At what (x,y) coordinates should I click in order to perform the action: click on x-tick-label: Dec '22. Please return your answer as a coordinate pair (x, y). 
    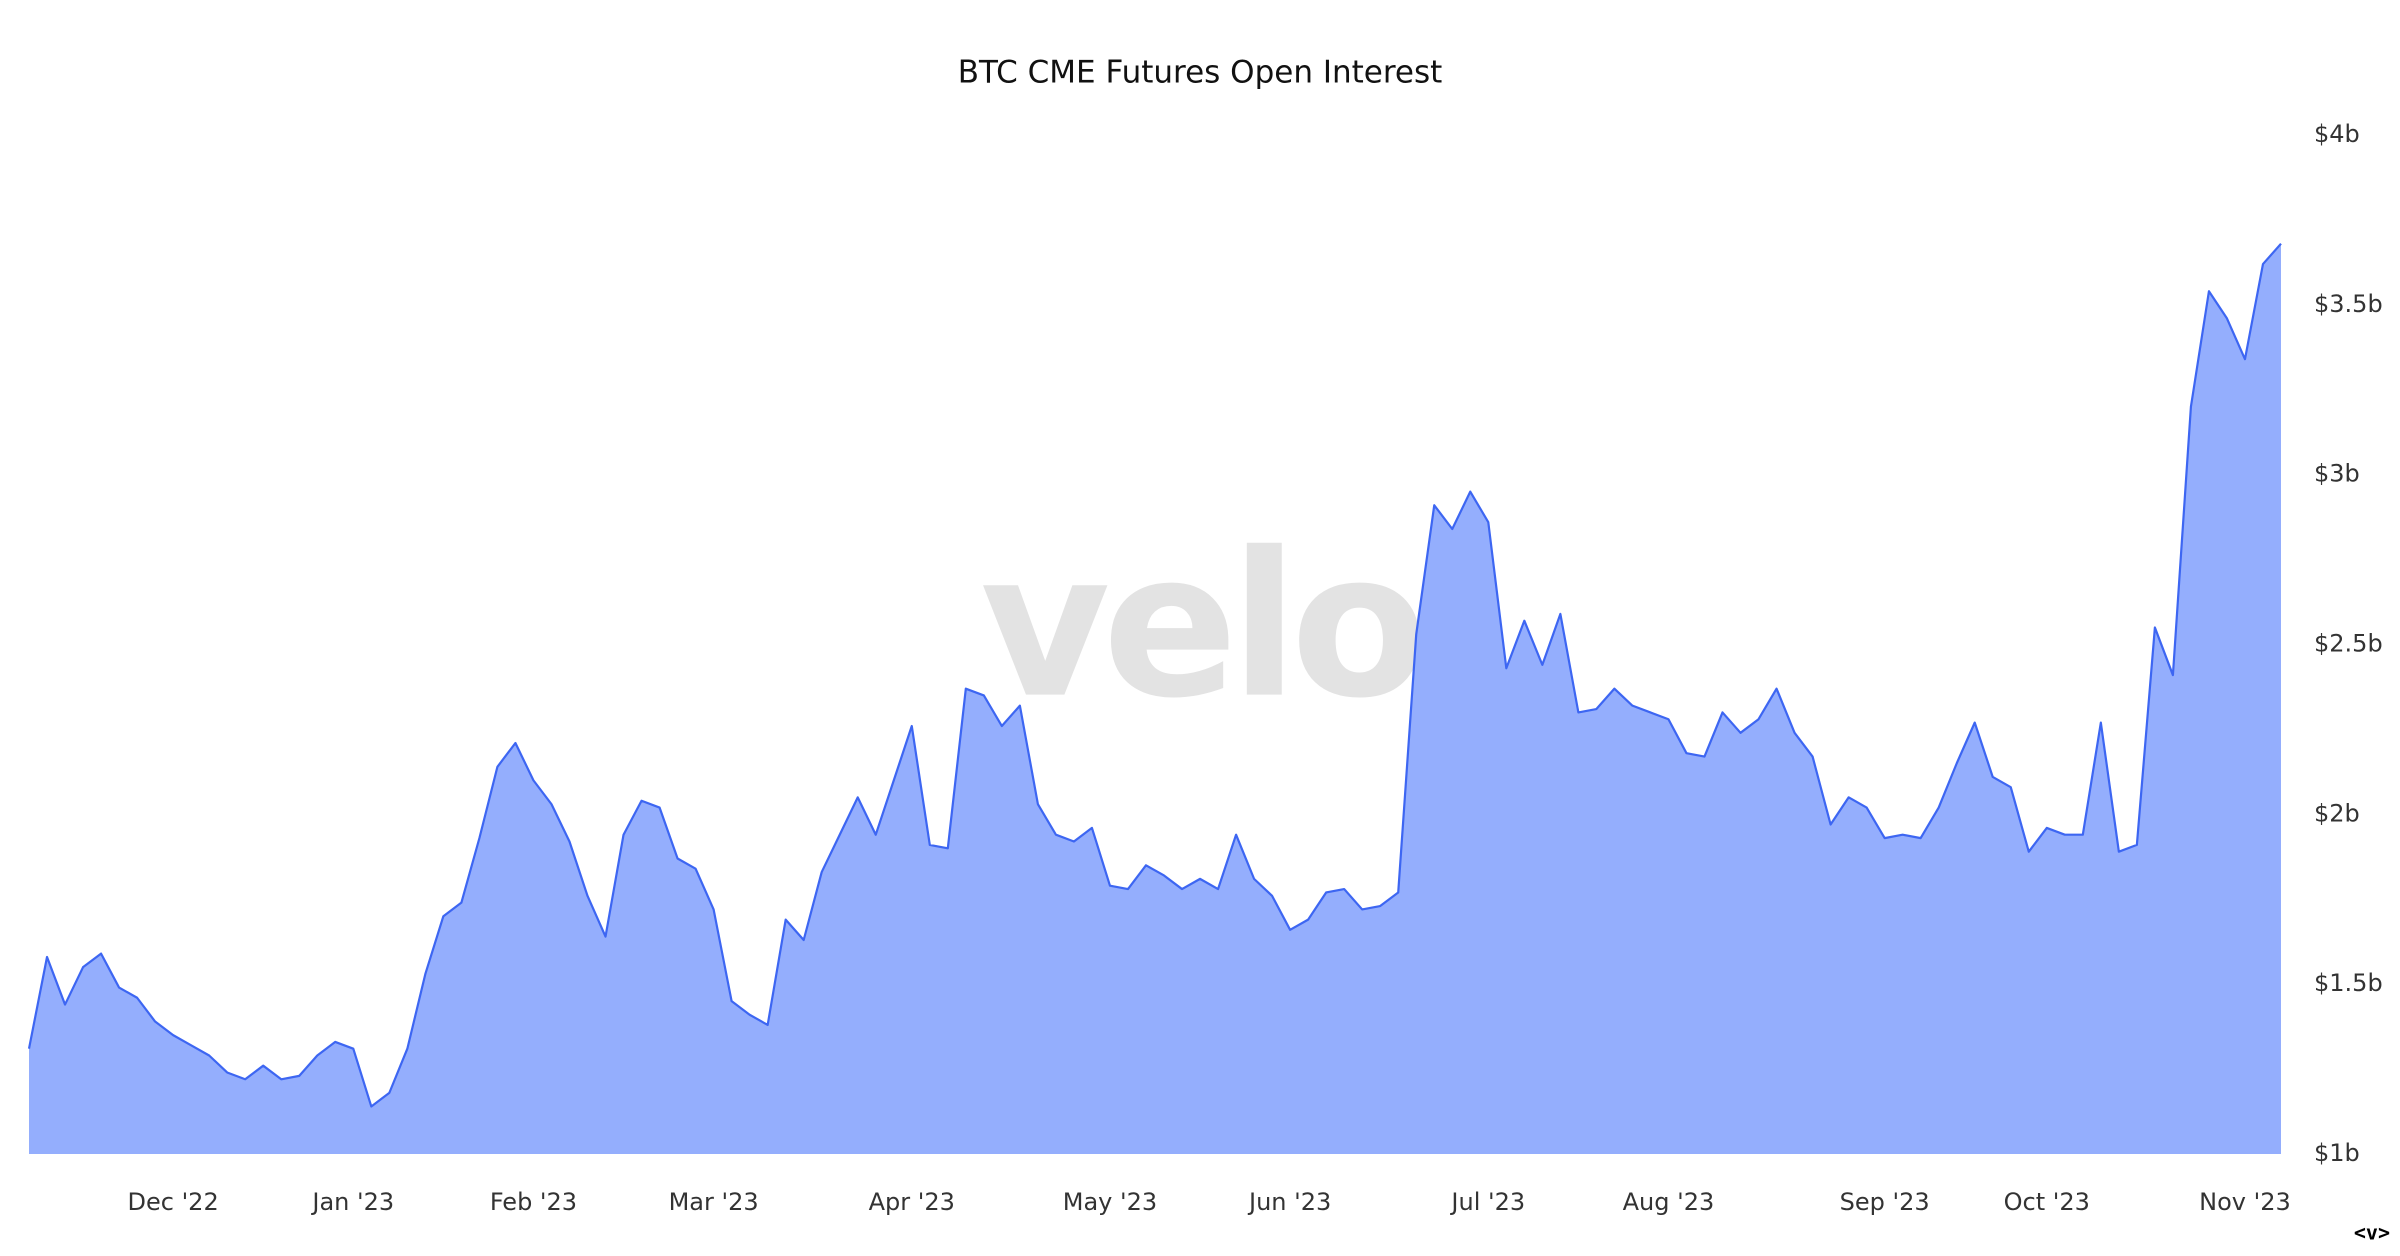
    Looking at the image, I should click on (173, 1202).